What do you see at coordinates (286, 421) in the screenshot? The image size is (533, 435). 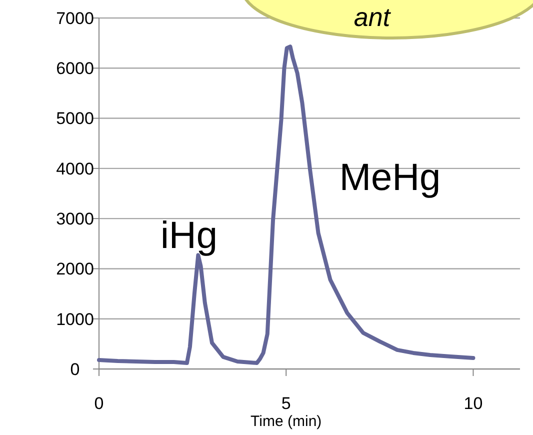 I see `x-axis-title: Time (min)` at bounding box center [286, 421].